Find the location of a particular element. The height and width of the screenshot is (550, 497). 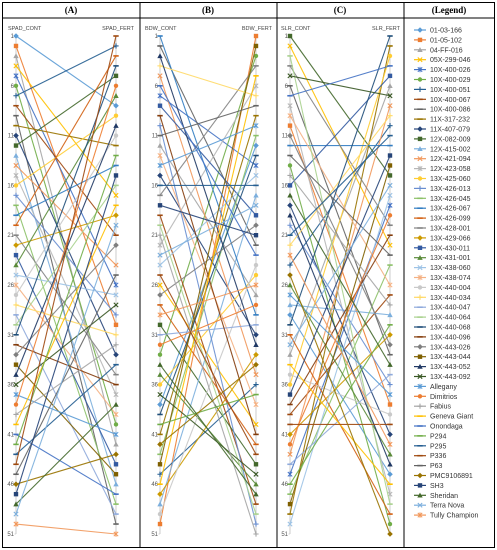

legend-entry: 13X-426-099 is located at coordinates (450, 219).